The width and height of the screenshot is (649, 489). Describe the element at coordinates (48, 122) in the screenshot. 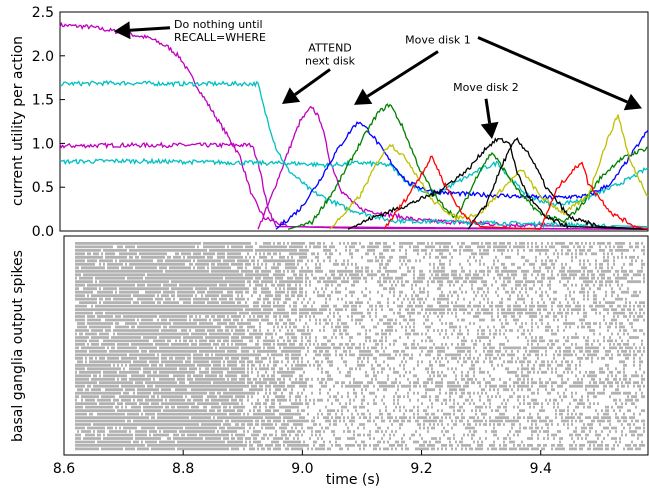

I see `utility-y-ticks: 0.0 0.5 1.0 1.5 2.0 2.5` at that location.